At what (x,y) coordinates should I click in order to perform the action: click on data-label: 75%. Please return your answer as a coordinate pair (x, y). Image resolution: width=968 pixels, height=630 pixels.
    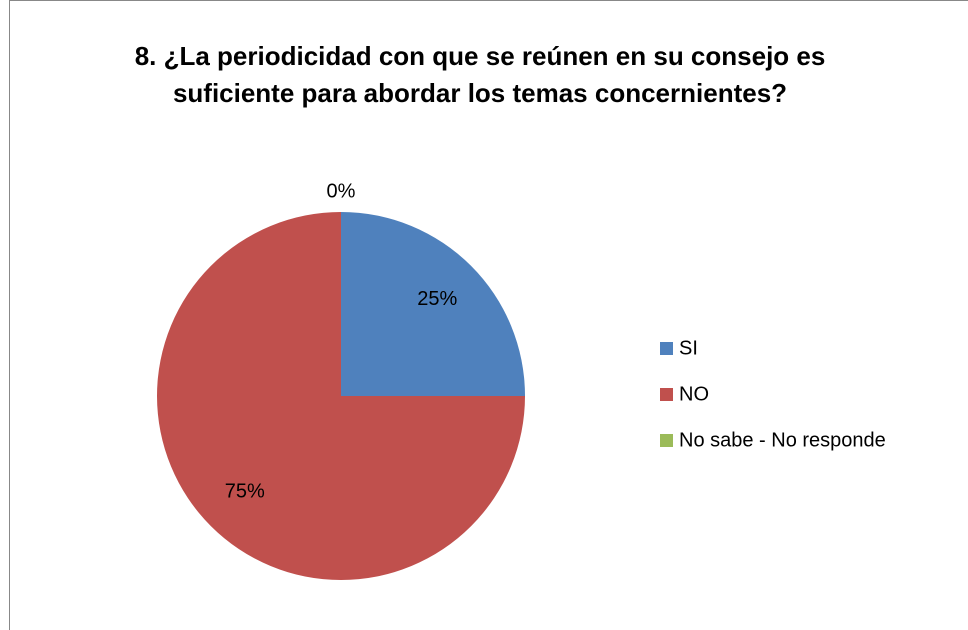
    Looking at the image, I should click on (245, 492).